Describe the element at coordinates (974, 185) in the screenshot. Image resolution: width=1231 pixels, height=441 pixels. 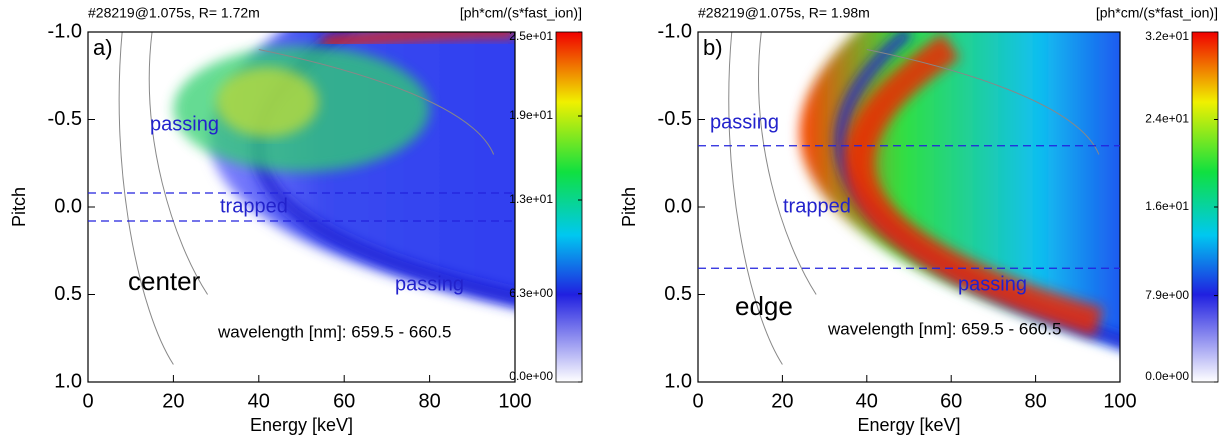
I see `heat-peak` at that location.